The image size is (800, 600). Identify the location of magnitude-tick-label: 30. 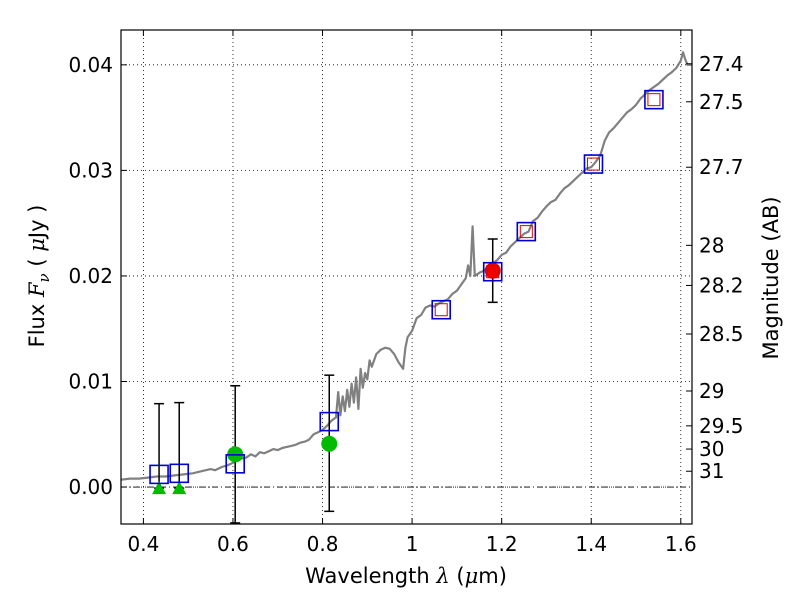
(711, 449).